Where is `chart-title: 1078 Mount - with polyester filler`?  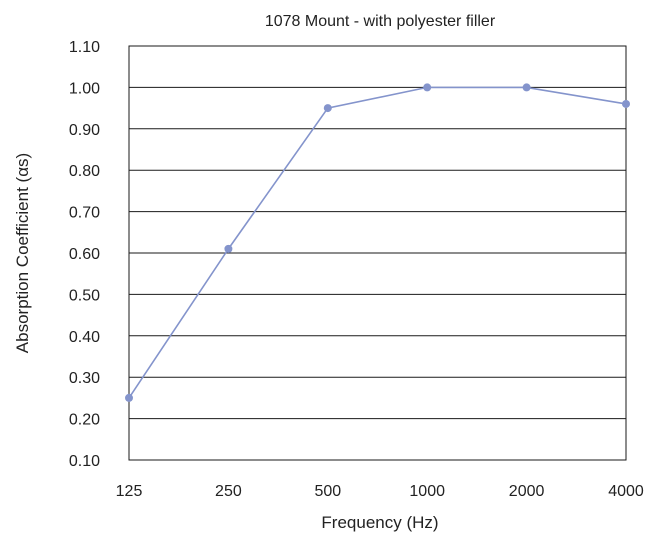 chart-title: 1078 Mount - with polyester filler is located at coordinates (380, 21).